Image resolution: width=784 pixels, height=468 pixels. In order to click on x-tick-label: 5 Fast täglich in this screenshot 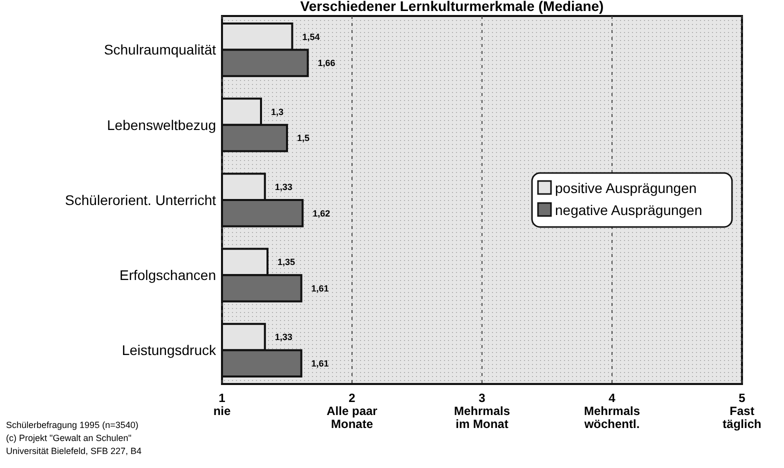, I will do `click(742, 411)`.